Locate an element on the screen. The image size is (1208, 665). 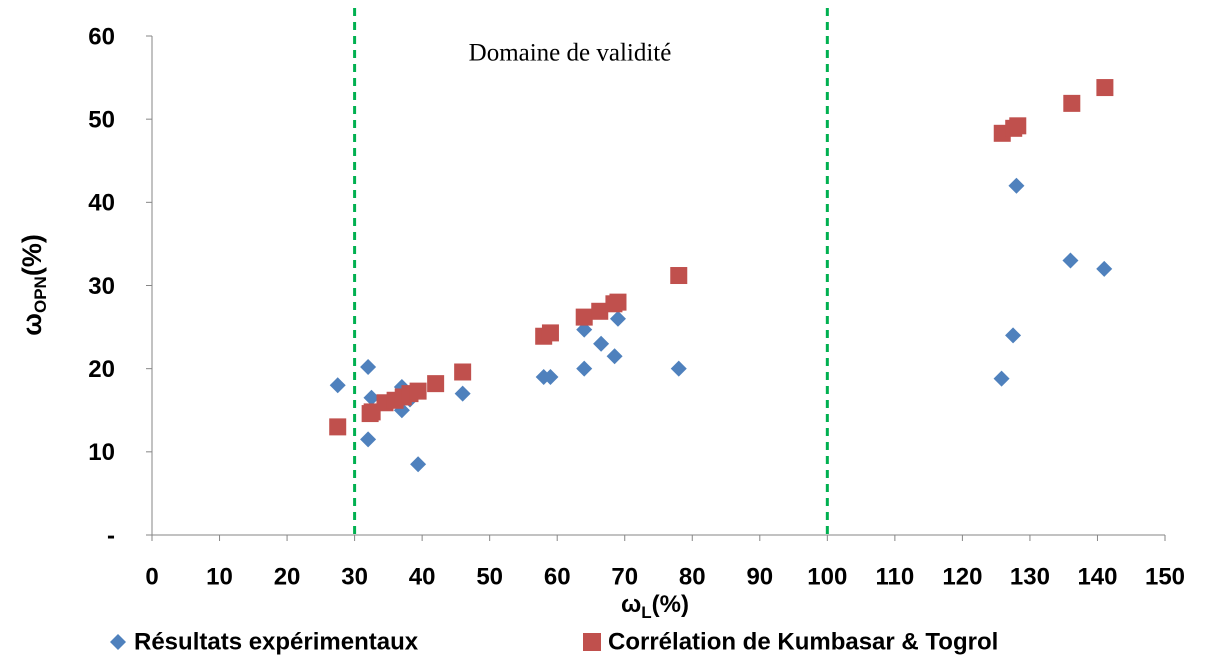
x-tick-label: 130 is located at coordinates (1030, 576).